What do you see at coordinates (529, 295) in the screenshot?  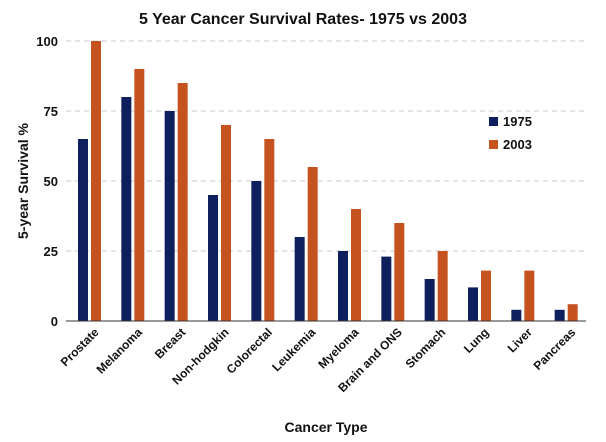 I see `bar-2003-liver` at bounding box center [529, 295].